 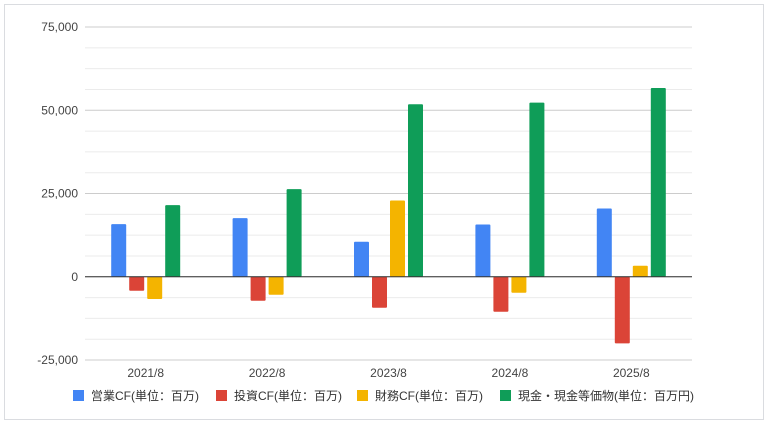 I want to click on x-tick-label: 2023/8, so click(x=388, y=373).